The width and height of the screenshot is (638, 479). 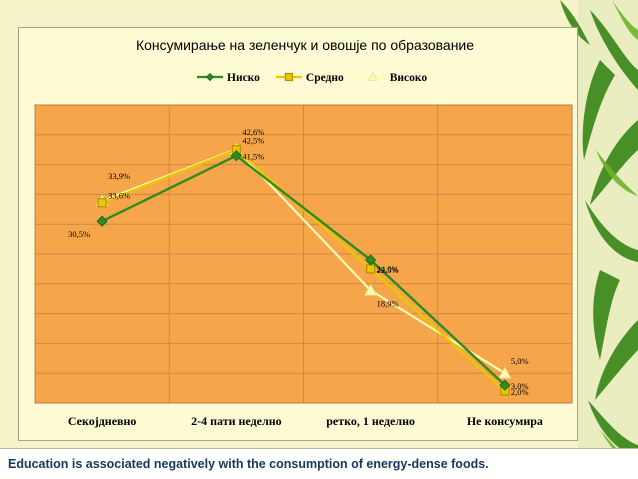 I want to click on legend-label: Високо, so click(x=409, y=78).